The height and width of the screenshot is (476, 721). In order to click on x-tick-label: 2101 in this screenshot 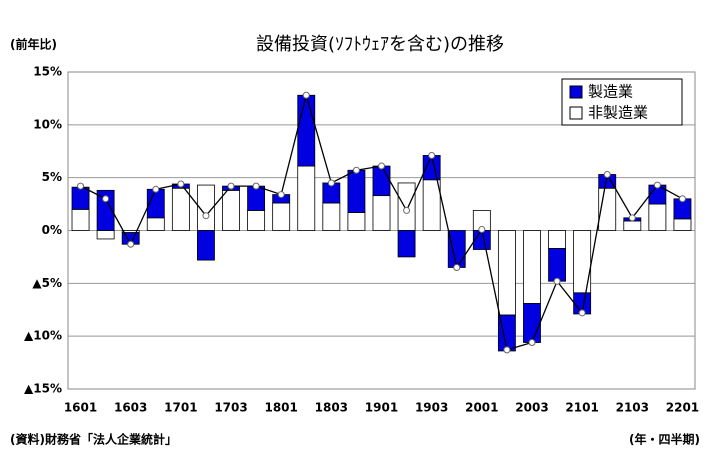, I will do `click(581, 408)`.